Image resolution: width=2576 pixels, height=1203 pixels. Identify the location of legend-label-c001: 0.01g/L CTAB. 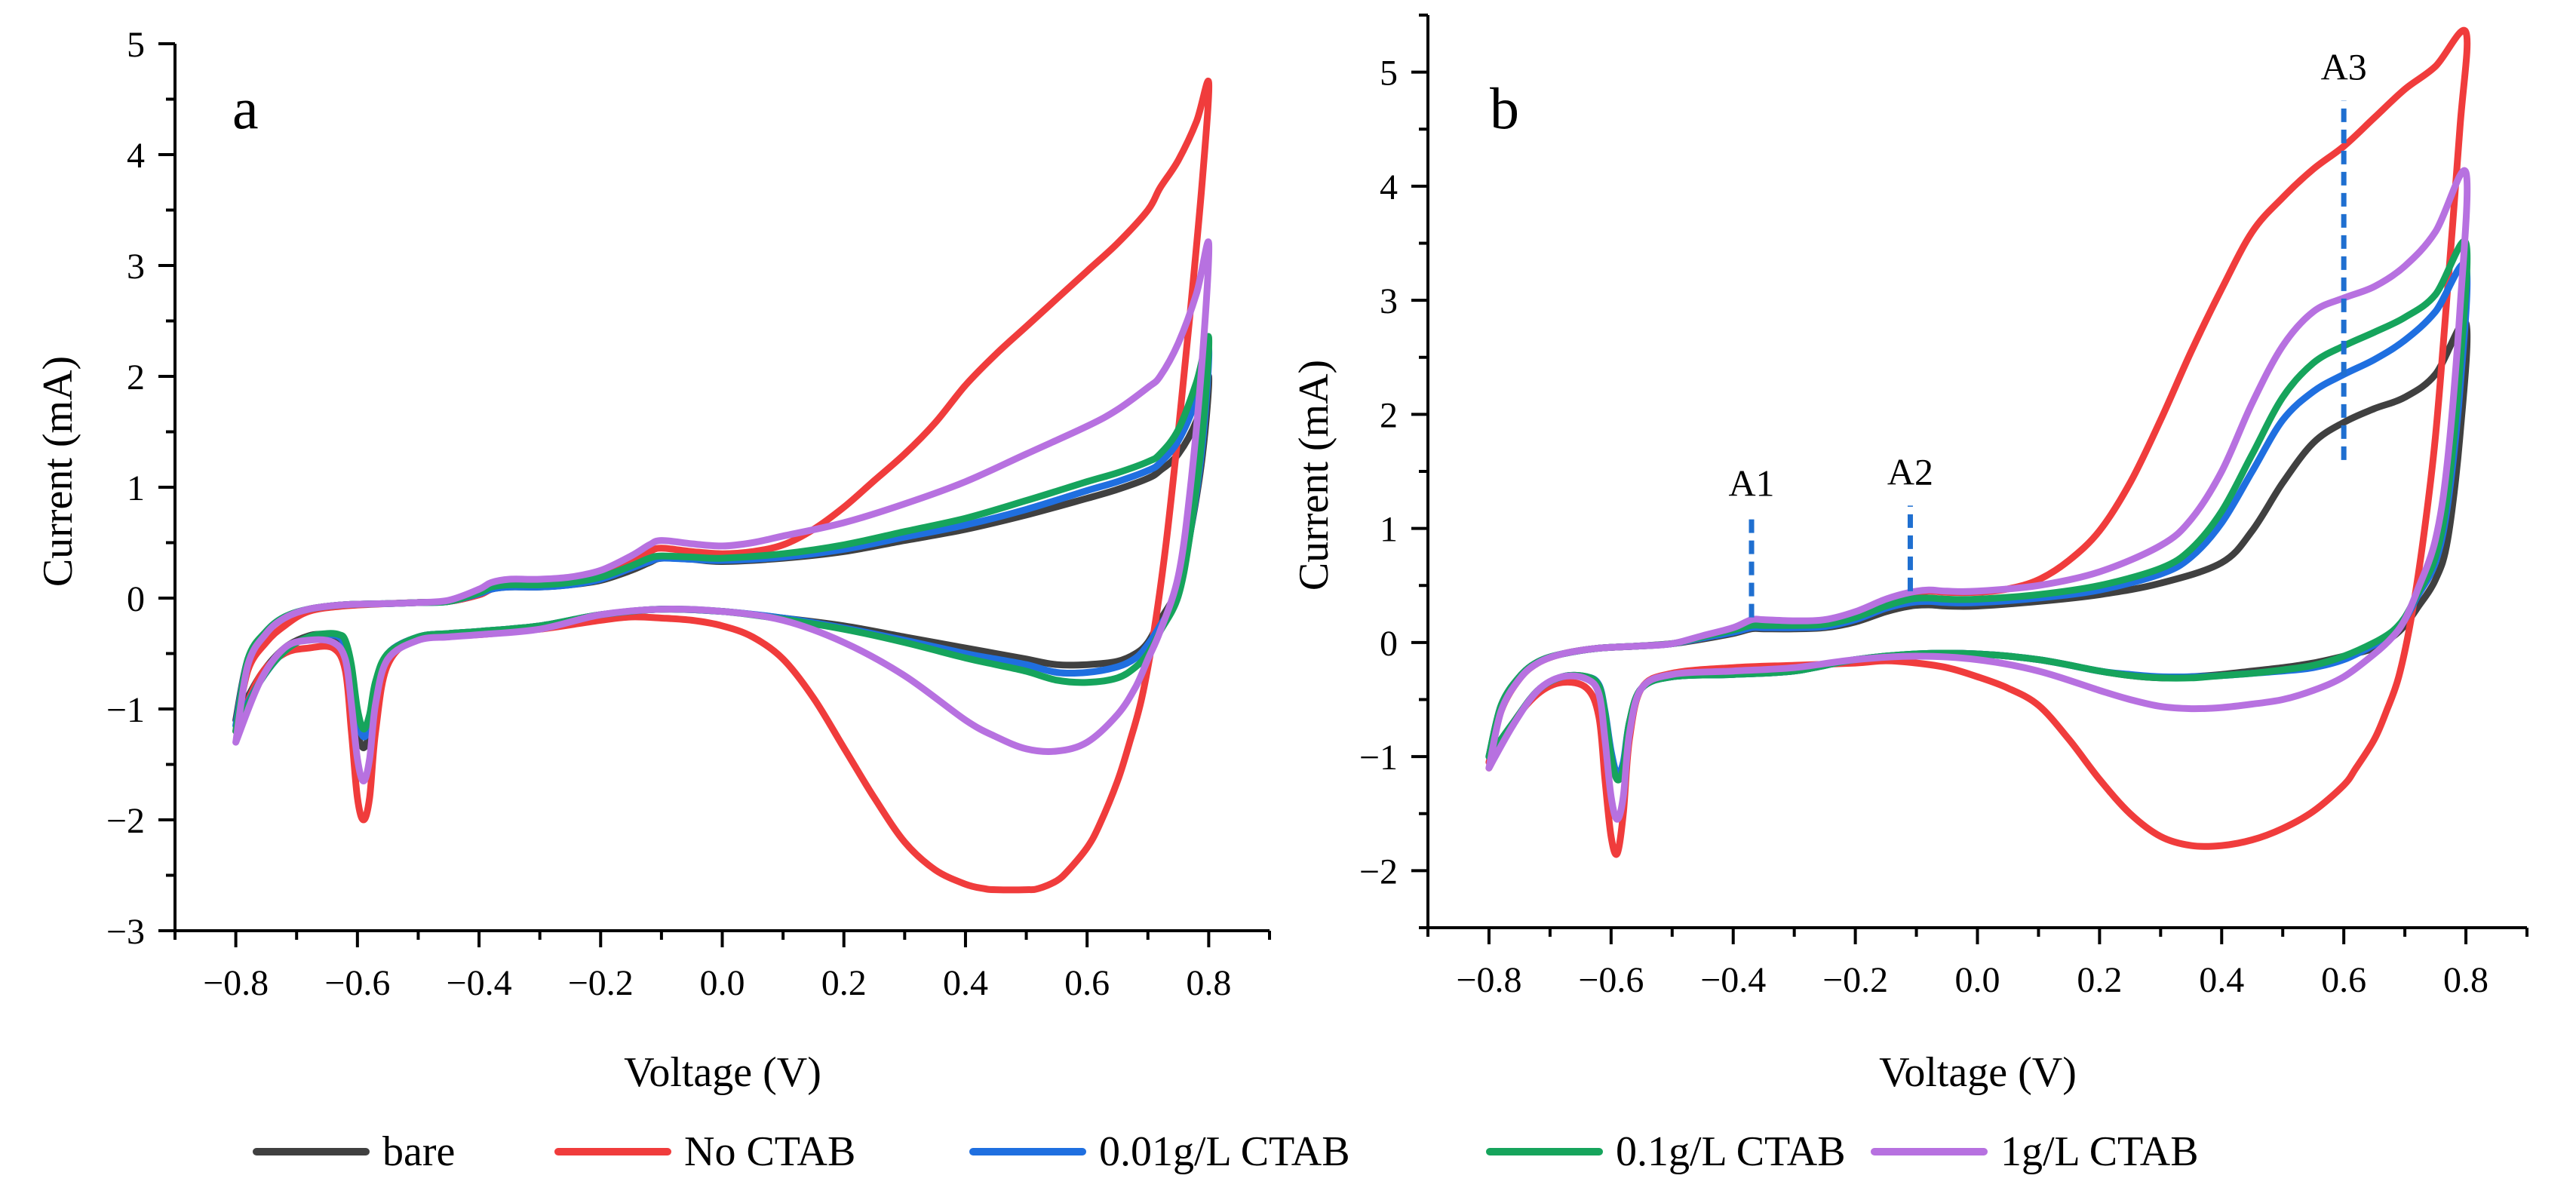
(1224, 1151).